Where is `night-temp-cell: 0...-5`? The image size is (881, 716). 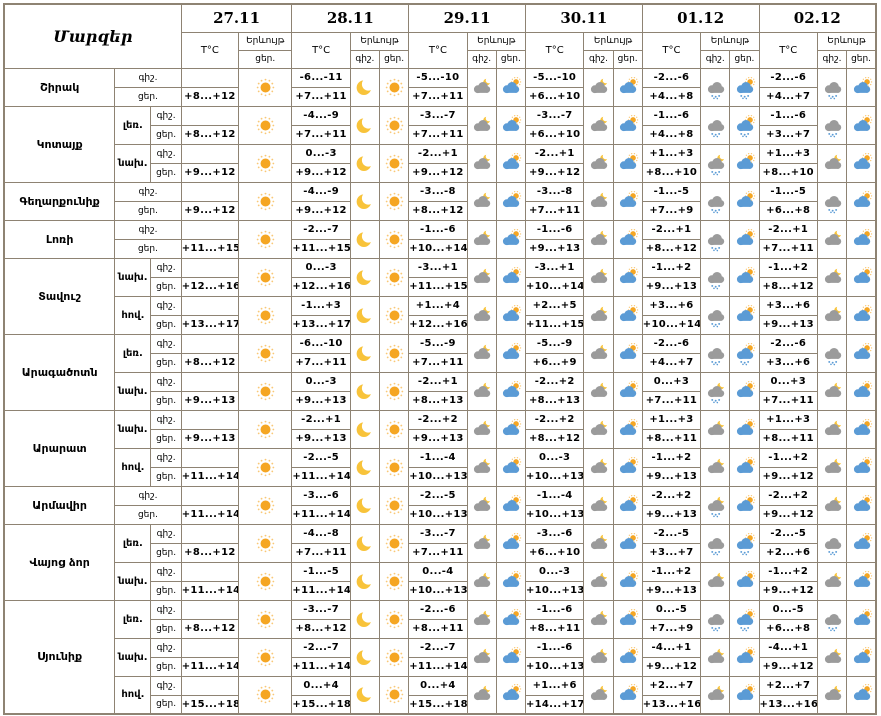 night-temp-cell: 0...-5 is located at coordinates (788, 609).